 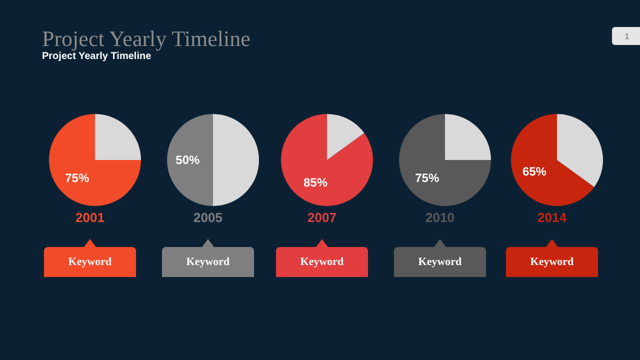 What do you see at coordinates (626, 36) in the screenshot?
I see `text: 1` at bounding box center [626, 36].